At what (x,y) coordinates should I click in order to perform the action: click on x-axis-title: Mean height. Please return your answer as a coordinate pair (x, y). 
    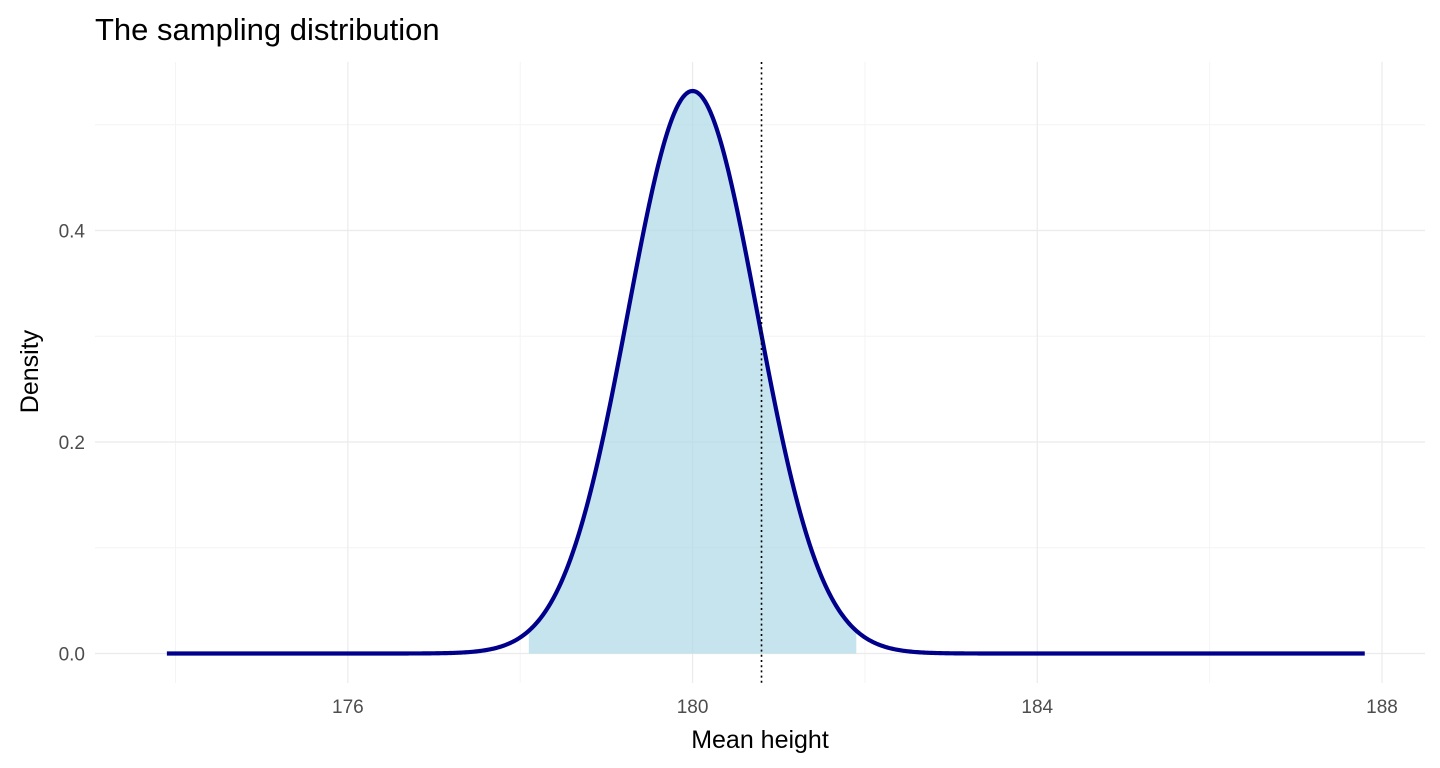
    Looking at the image, I should click on (760, 740).